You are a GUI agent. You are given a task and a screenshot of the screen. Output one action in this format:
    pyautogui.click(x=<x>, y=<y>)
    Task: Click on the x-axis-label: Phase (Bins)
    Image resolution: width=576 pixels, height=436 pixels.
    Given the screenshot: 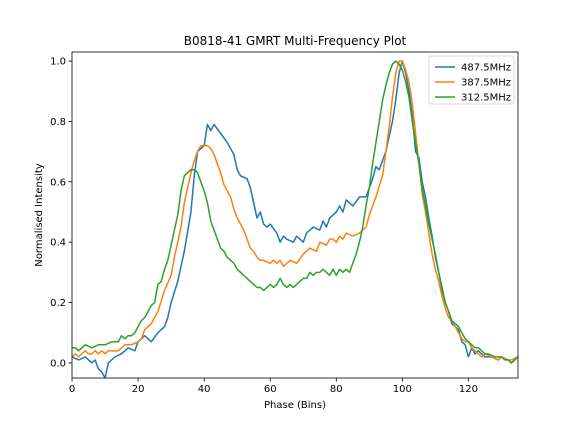 What is the action you would take?
    pyautogui.click(x=295, y=405)
    